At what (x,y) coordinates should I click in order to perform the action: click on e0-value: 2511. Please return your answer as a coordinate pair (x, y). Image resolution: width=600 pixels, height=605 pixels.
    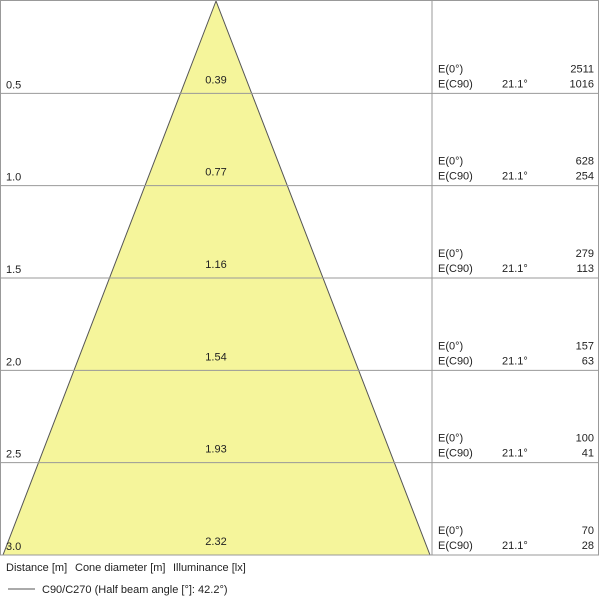
    Looking at the image, I should click on (582, 69).